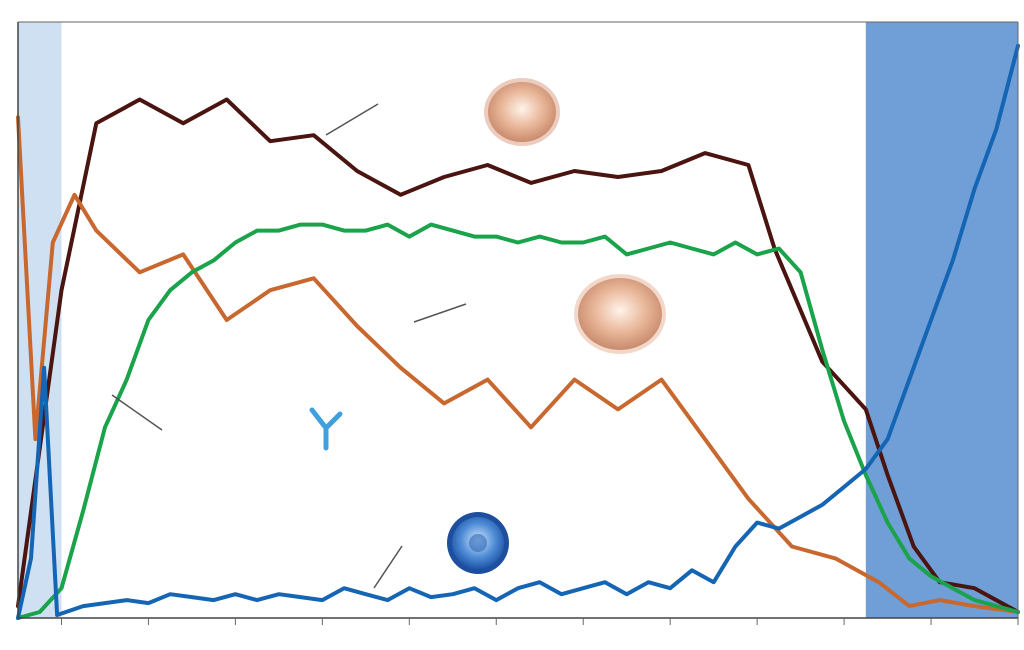 The height and width of the screenshot is (650, 1024). Describe the element at coordinates (478, 543) in the screenshot. I see `blue-spiky-cell-icon` at that location.